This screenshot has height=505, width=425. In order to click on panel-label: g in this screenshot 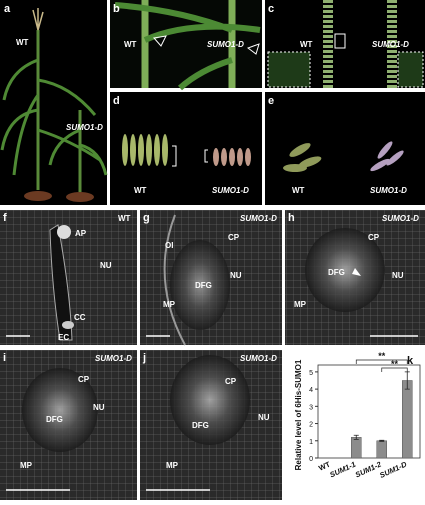, I will do `click(146, 218)`.